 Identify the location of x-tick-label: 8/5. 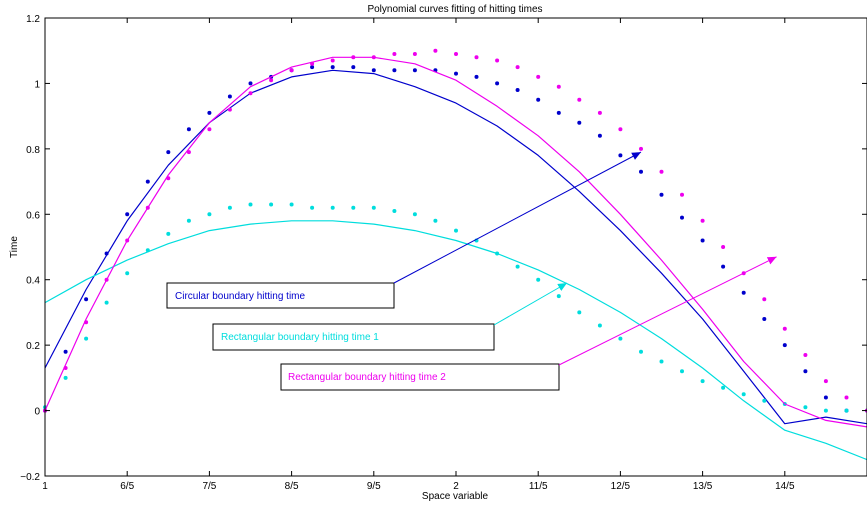
(292, 486).